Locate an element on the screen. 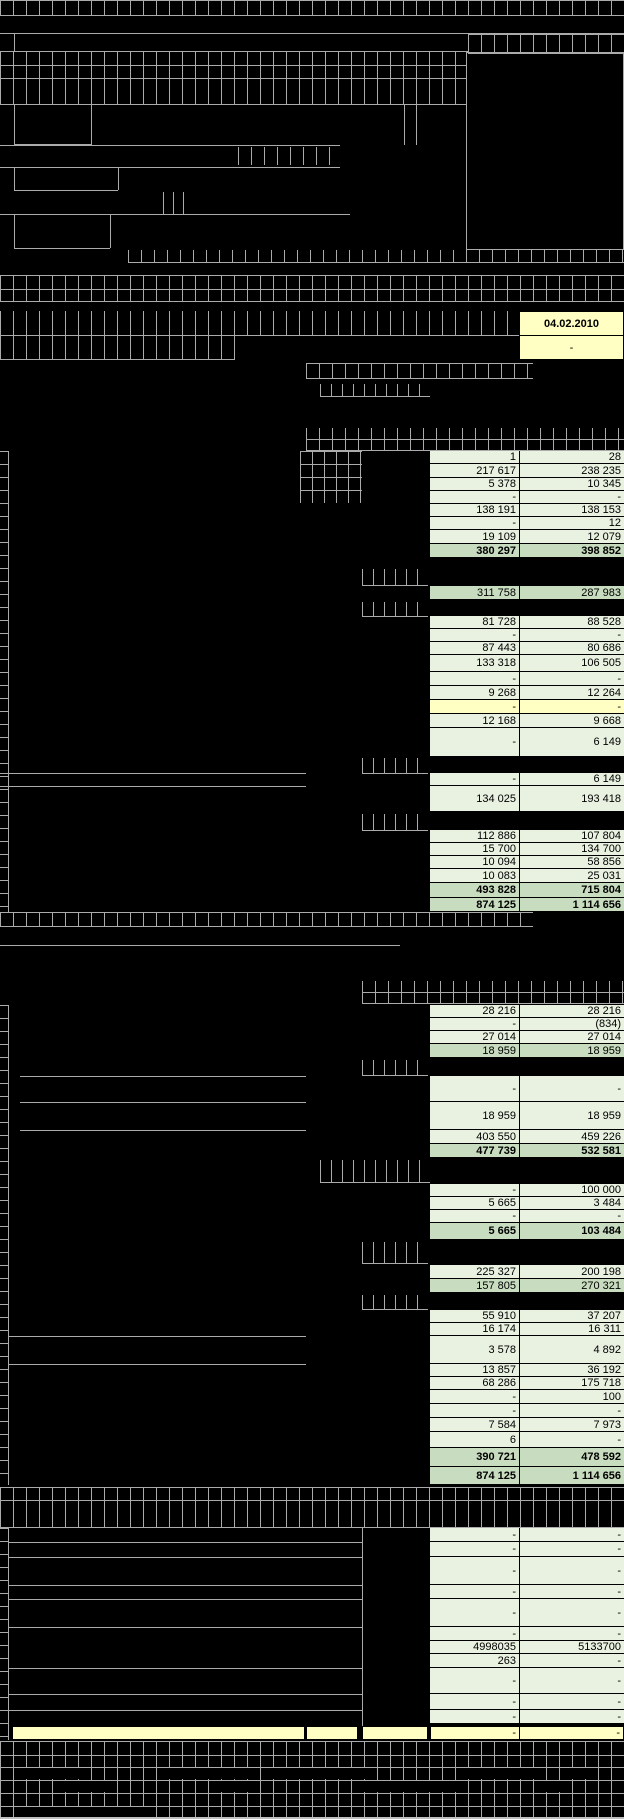  value-cell-col2: 27 014 is located at coordinates (572, 1037).